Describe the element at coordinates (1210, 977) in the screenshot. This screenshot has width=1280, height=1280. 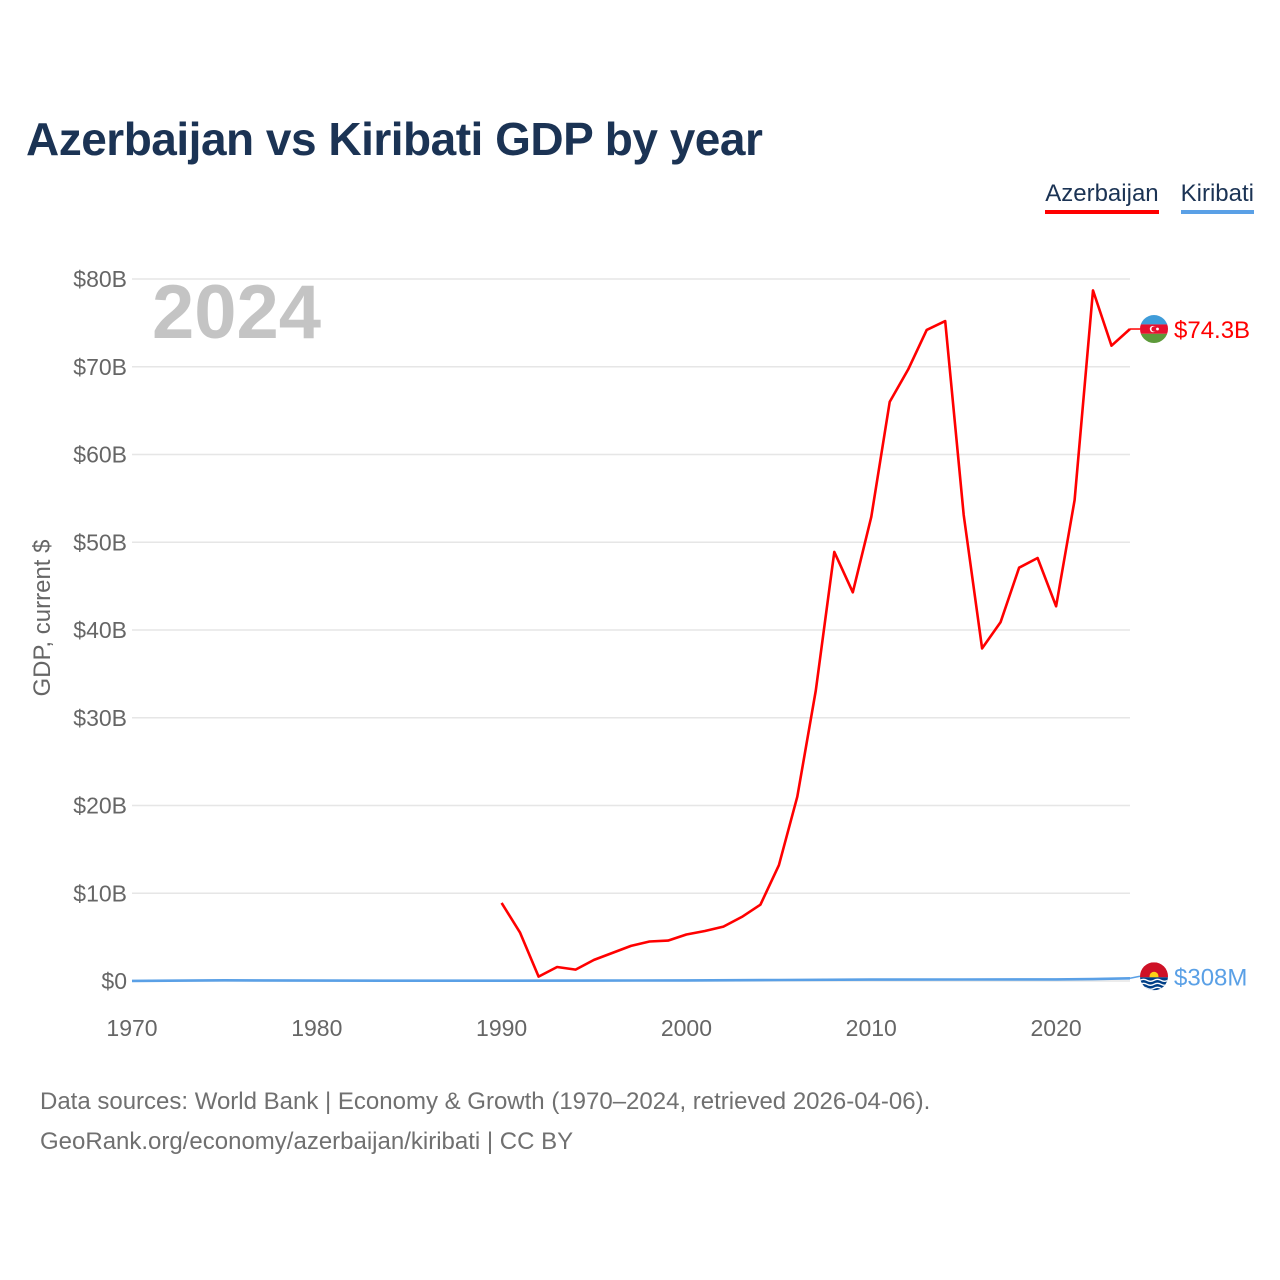
I see `end-label-kiribati: $308M` at that location.